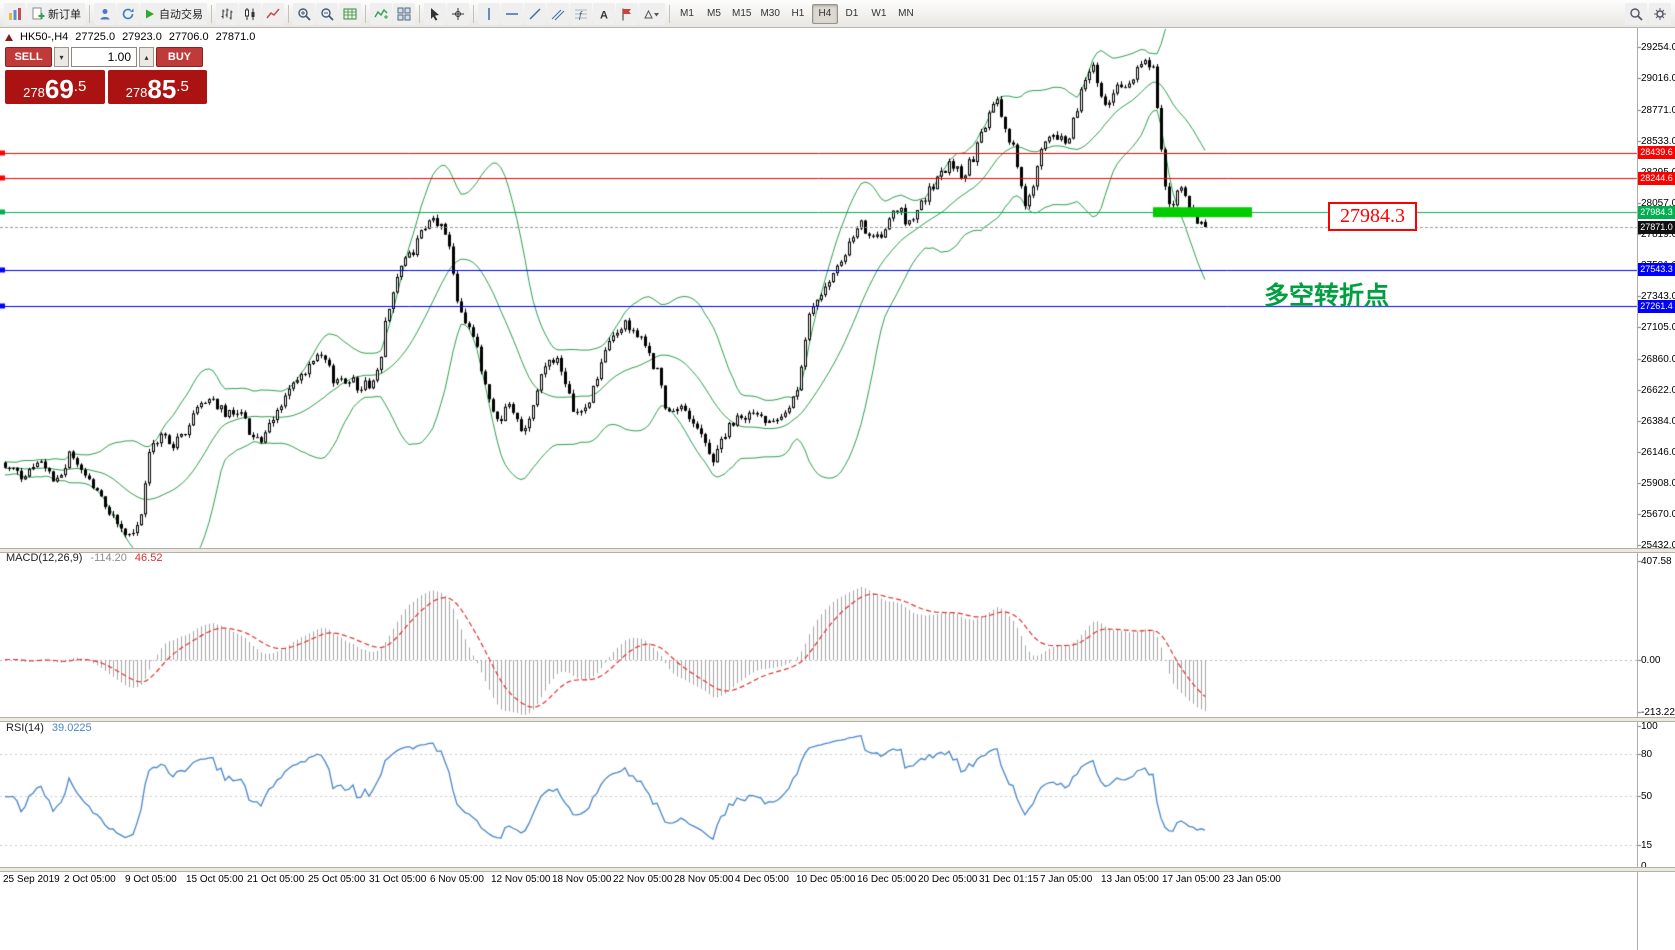 The width and height of the screenshot is (1675, 950). I want to click on text-tool-button: A, so click(604, 13).